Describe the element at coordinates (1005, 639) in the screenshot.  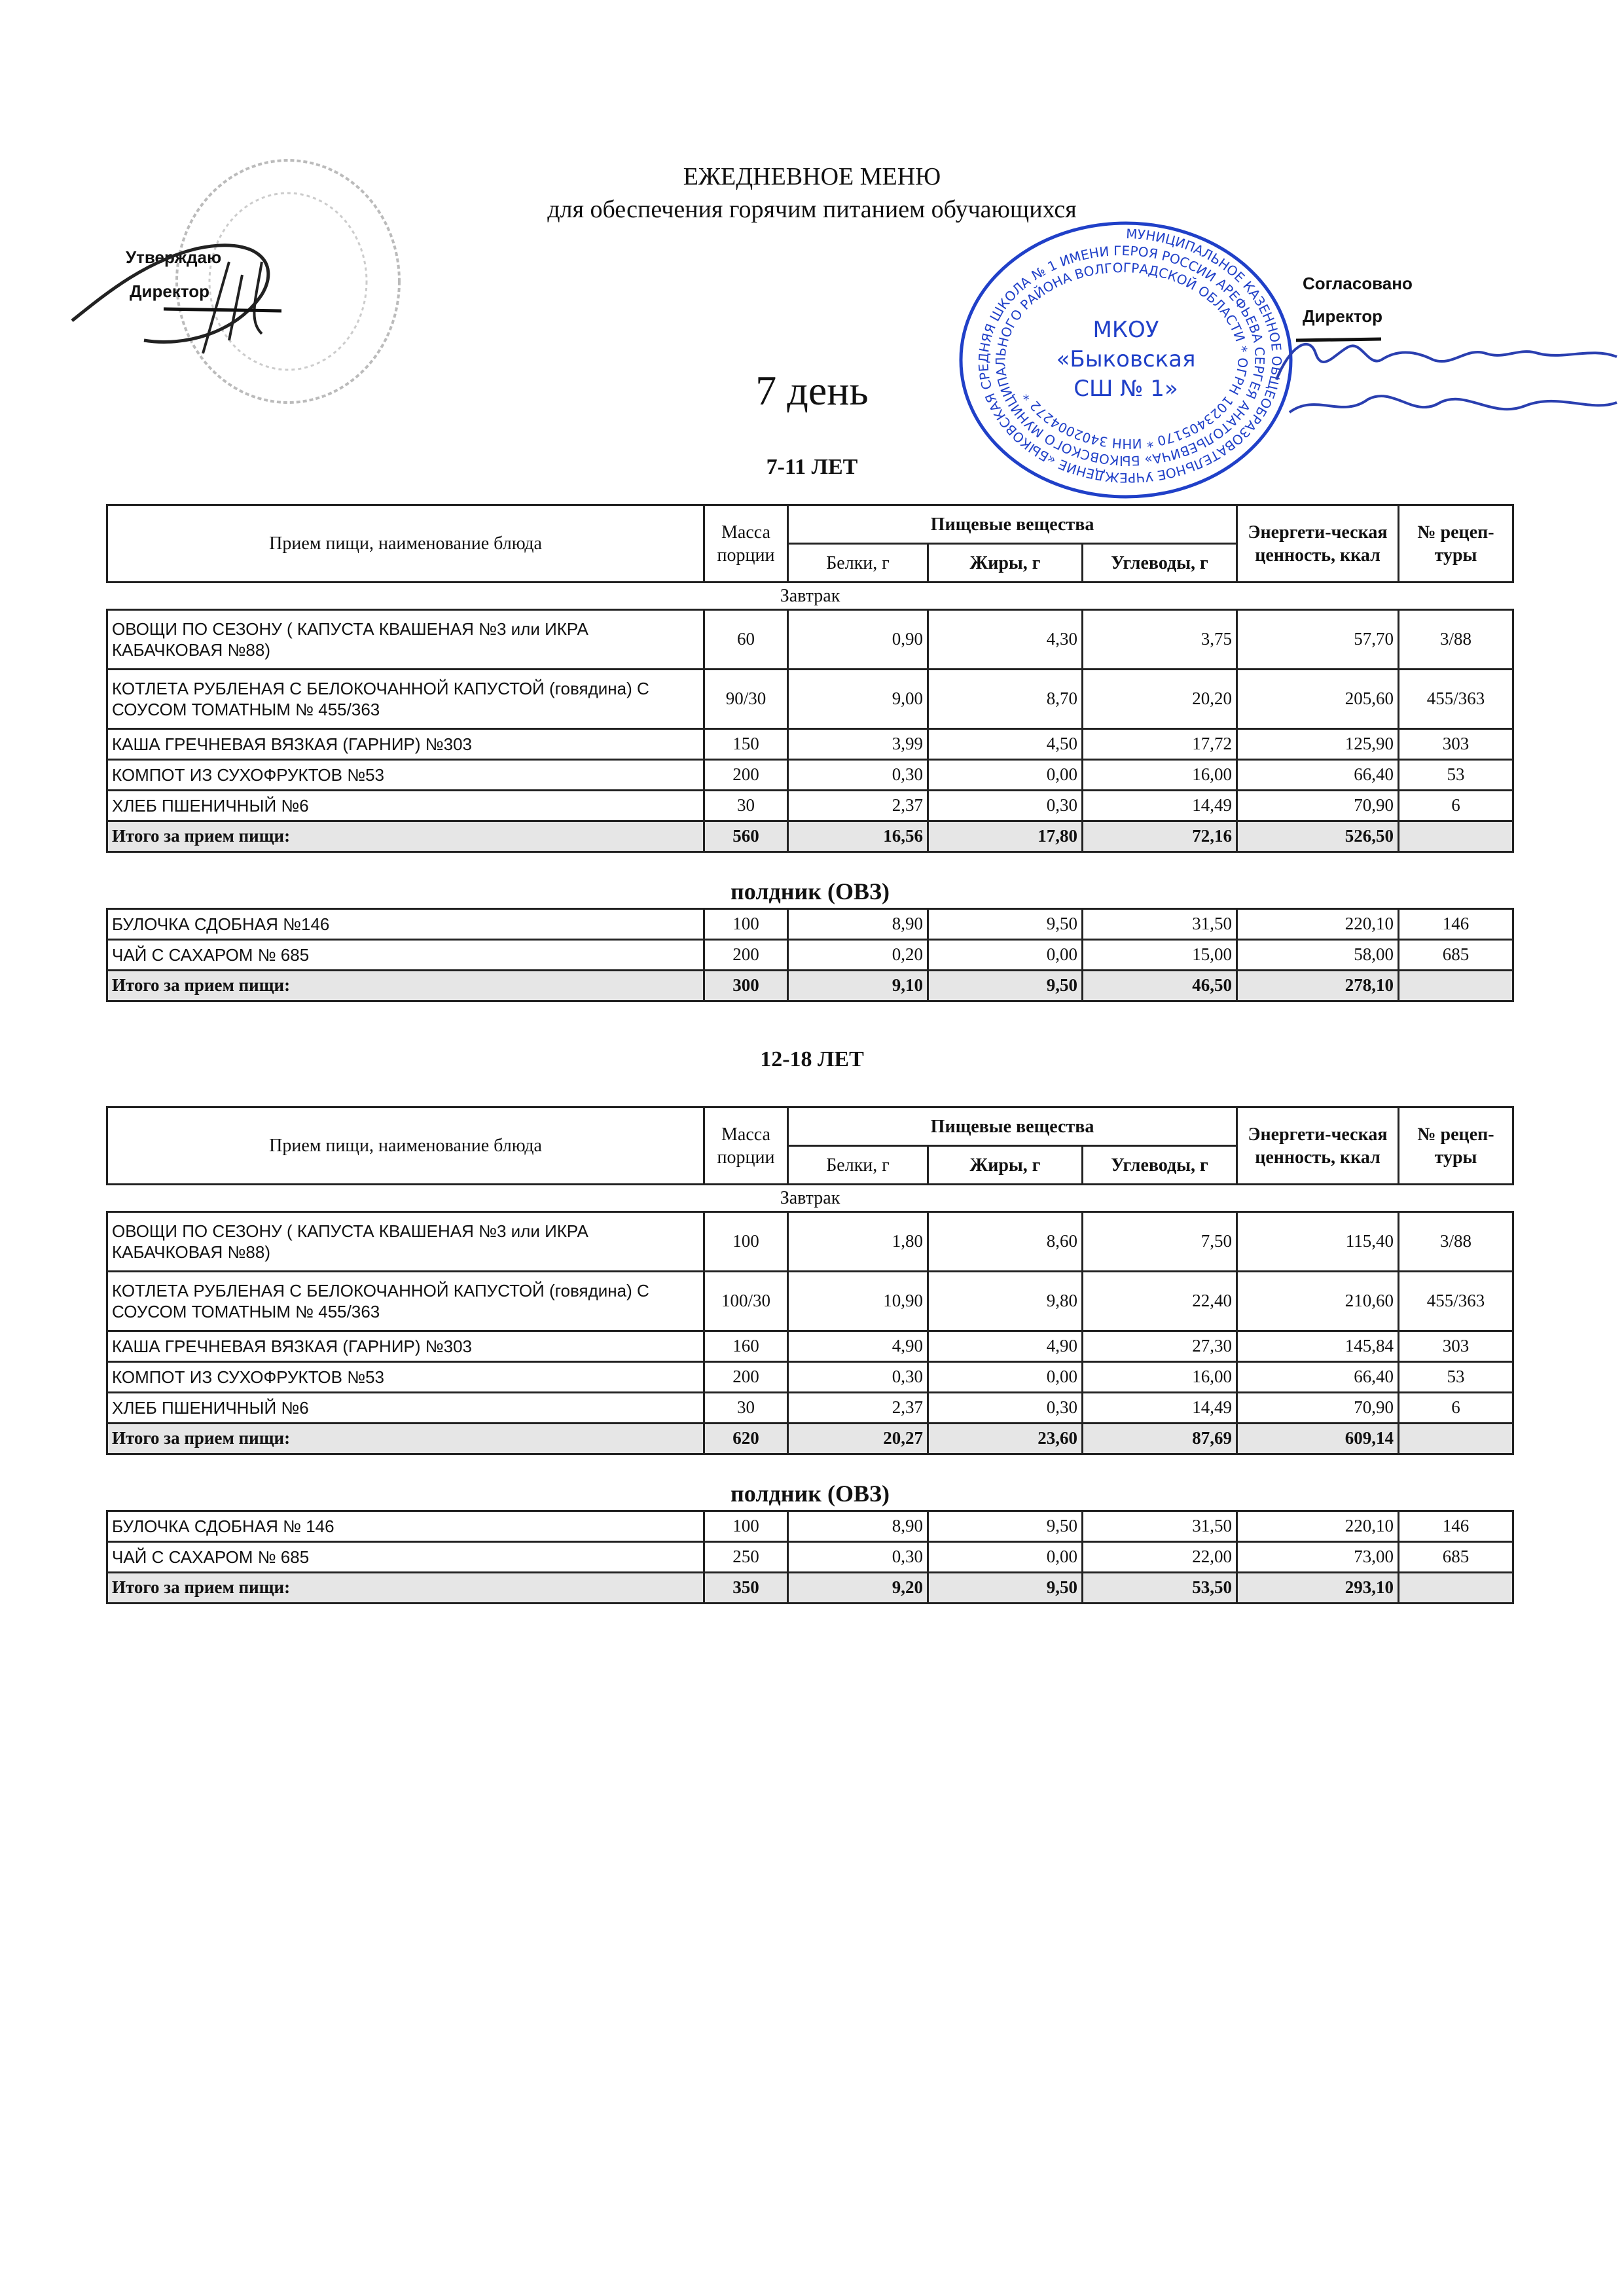
I see `cell-fat: 4,30` at that location.